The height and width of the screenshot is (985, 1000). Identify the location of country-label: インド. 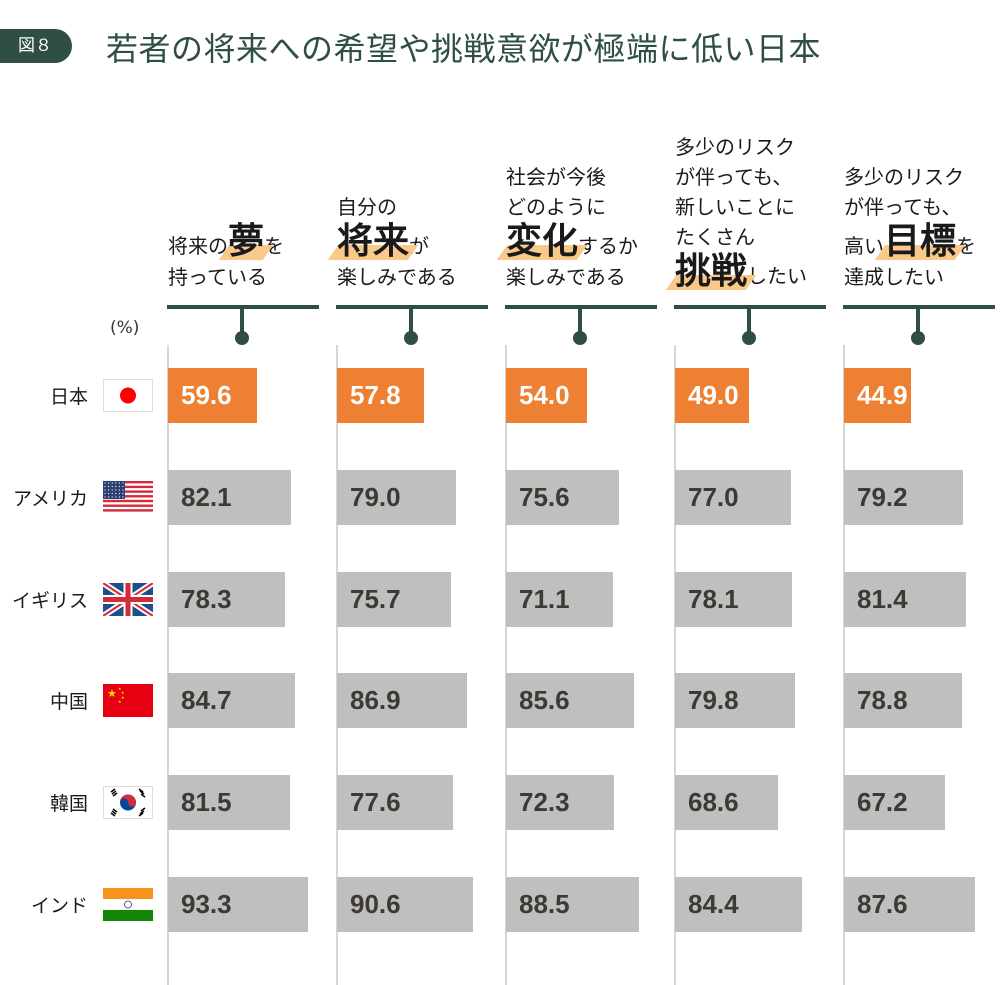
(59, 906).